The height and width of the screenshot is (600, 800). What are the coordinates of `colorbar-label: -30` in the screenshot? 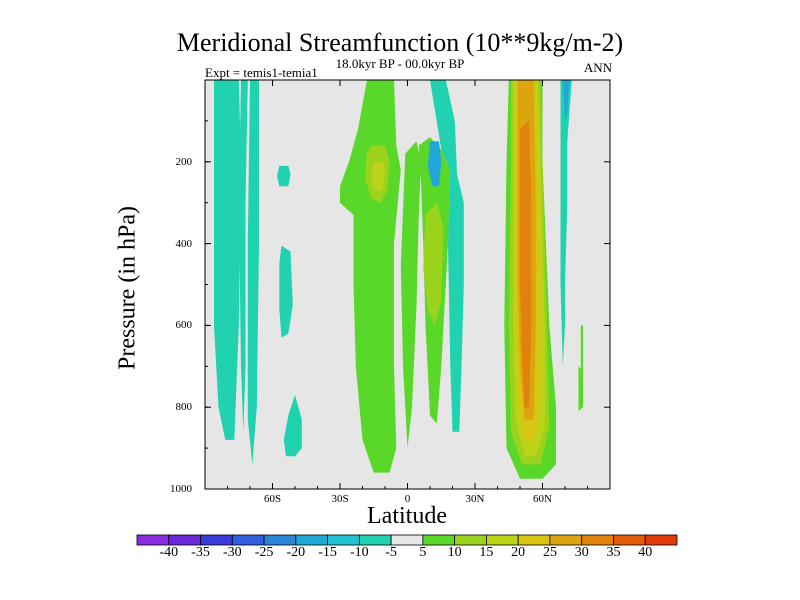 It's located at (232, 552).